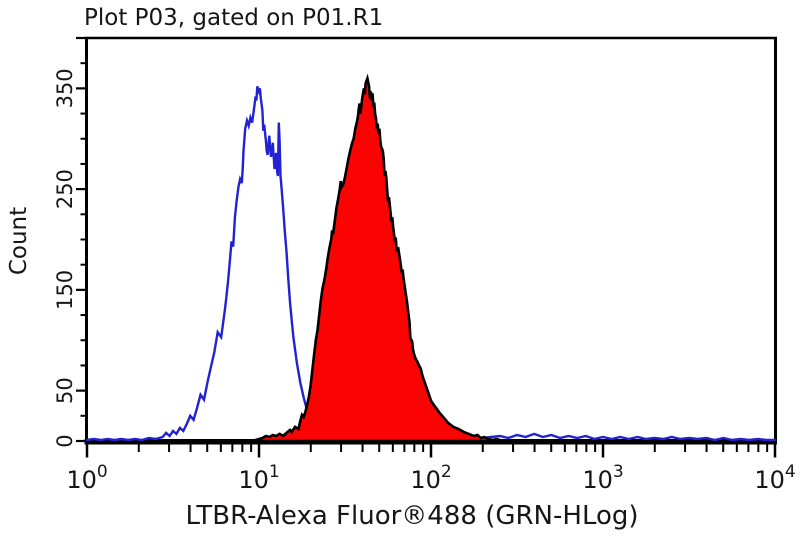  I want to click on x-axis-title: LTBR-Alexa Fluor®488 (GRN-HLog), so click(412, 516).